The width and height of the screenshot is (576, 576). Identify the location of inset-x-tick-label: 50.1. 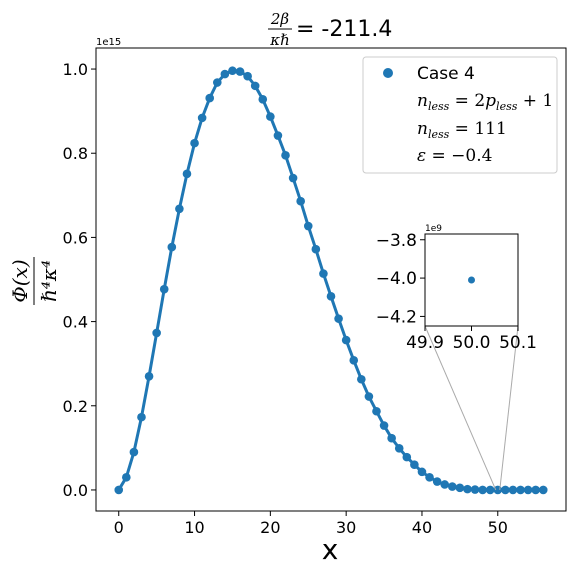
(518, 343).